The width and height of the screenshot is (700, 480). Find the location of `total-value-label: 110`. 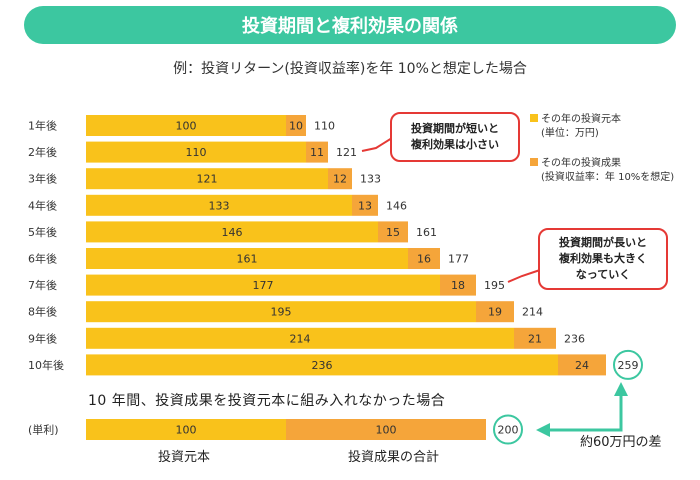

total-value-label: 110 is located at coordinates (324, 126).